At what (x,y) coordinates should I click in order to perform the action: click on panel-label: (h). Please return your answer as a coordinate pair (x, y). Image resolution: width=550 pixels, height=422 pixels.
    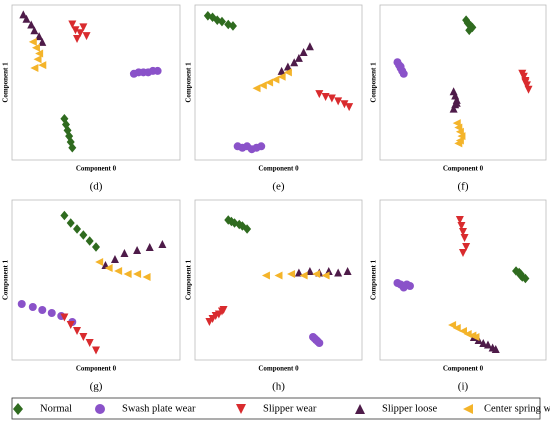
    Looking at the image, I should click on (278, 387).